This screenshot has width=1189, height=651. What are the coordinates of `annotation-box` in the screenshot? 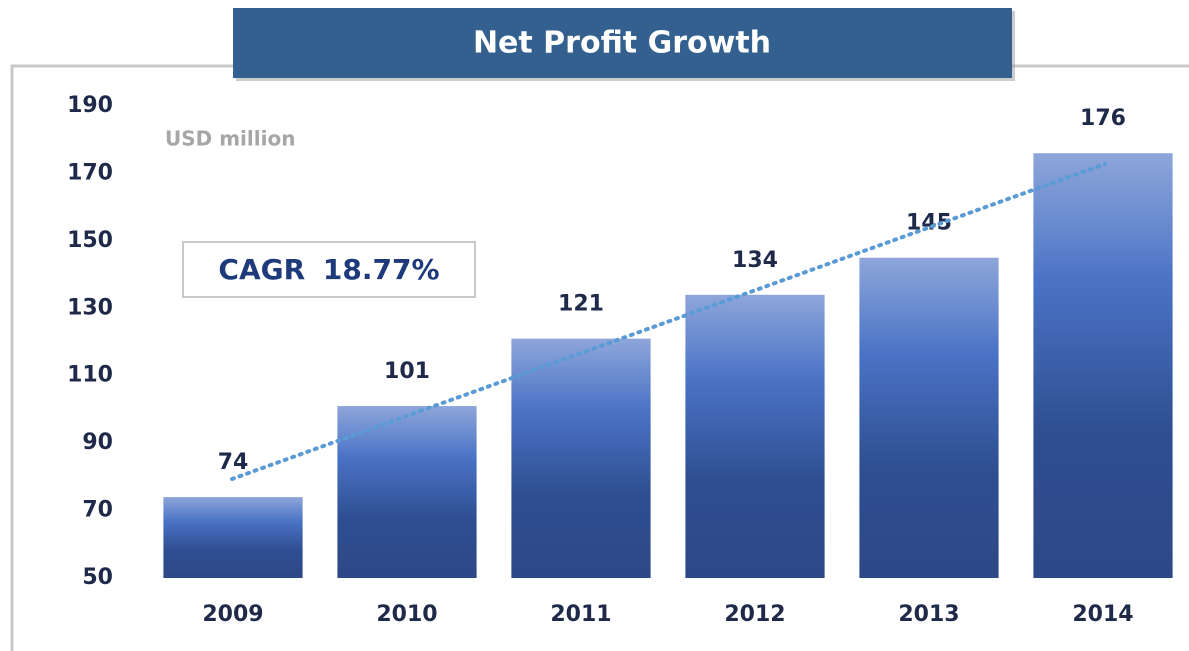 It's located at (329, 269).